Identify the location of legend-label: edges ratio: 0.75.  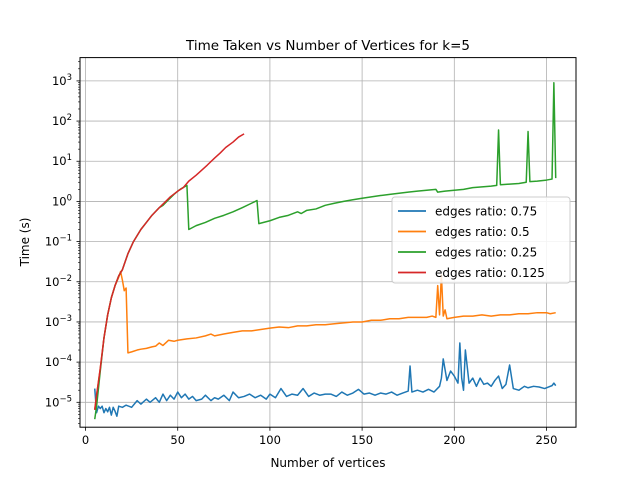
(486, 212).